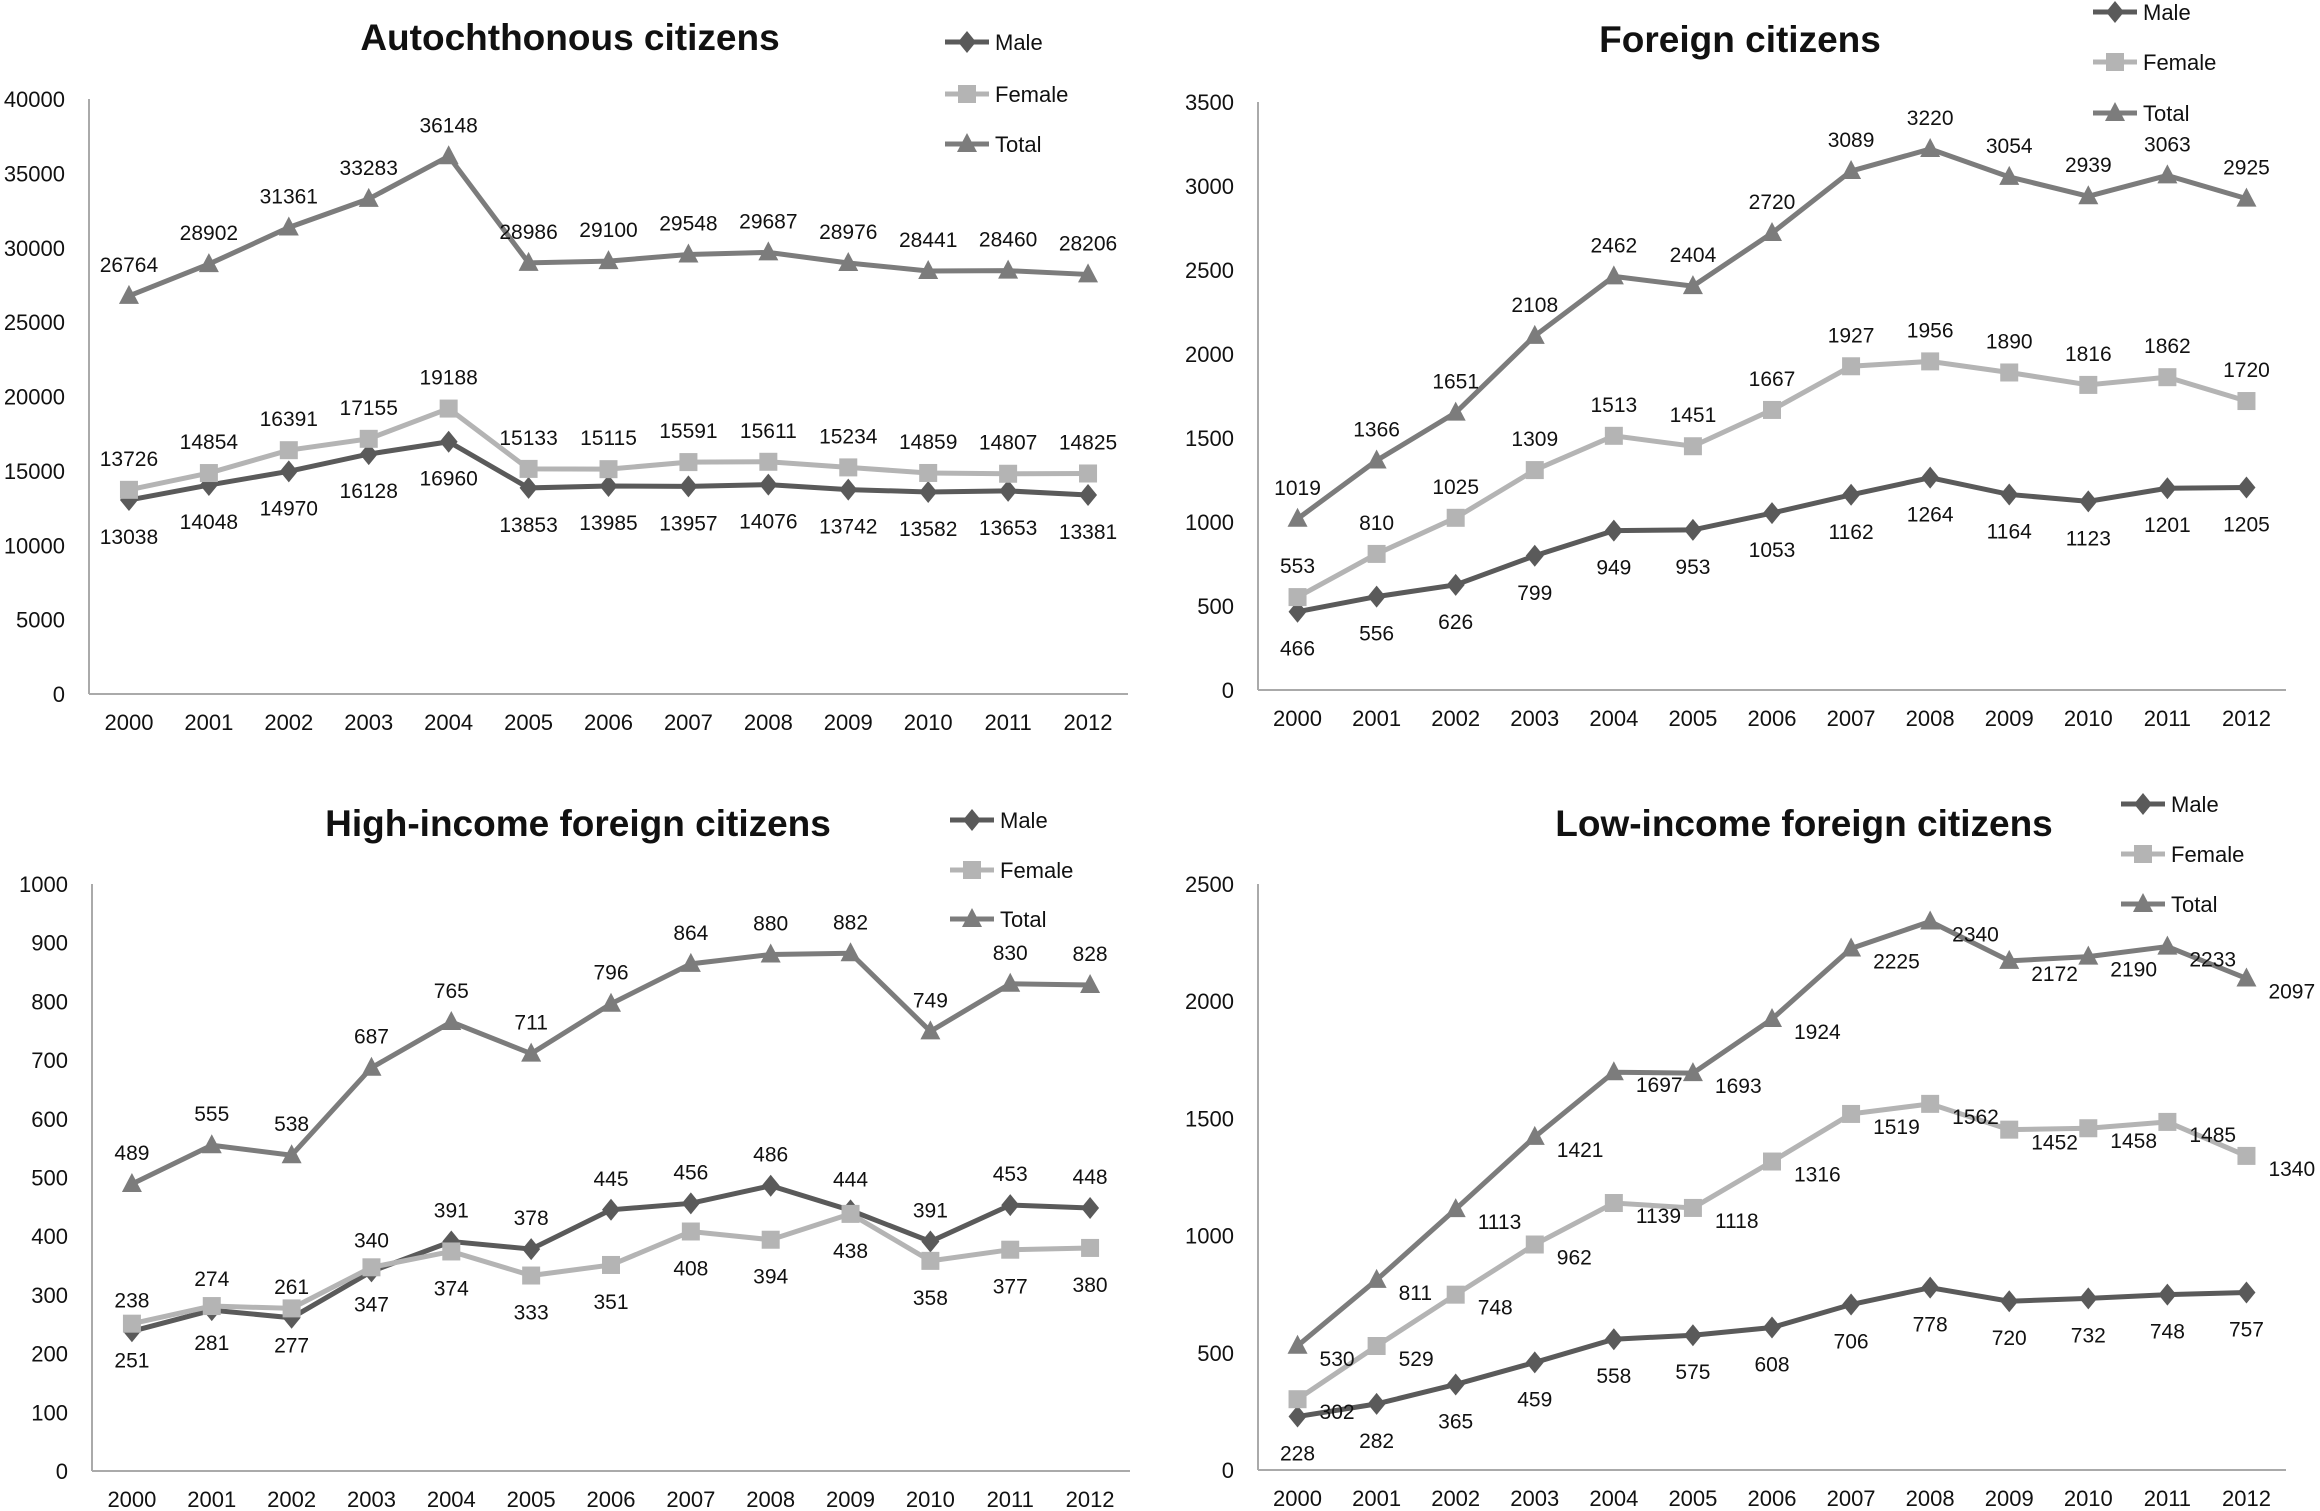  What do you see at coordinates (2246, 370) in the screenshot?
I see `data-label-female: 1720` at bounding box center [2246, 370].